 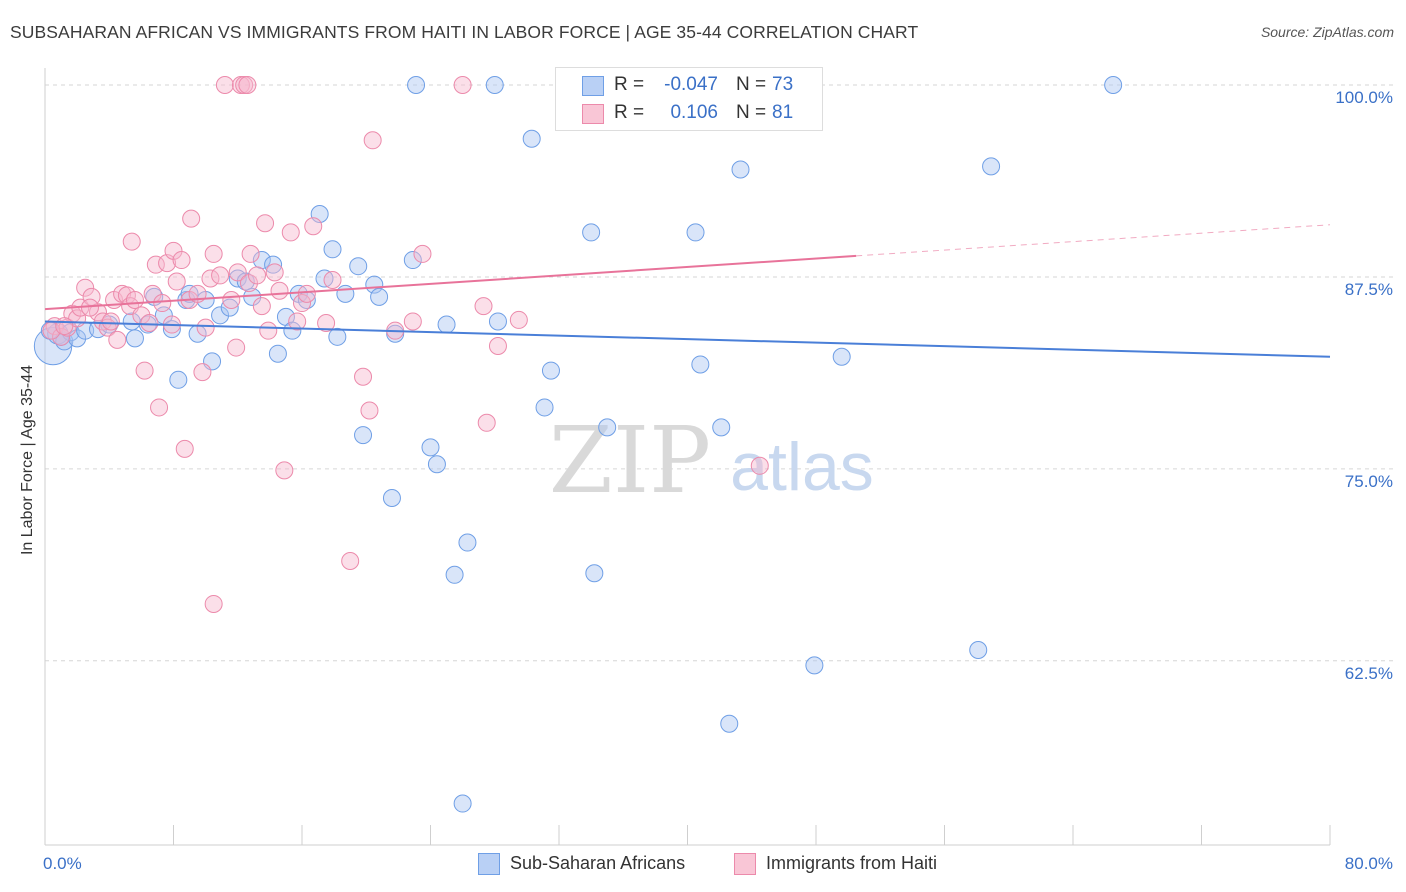 I want to click on n-label: N =, so click(x=751, y=112).